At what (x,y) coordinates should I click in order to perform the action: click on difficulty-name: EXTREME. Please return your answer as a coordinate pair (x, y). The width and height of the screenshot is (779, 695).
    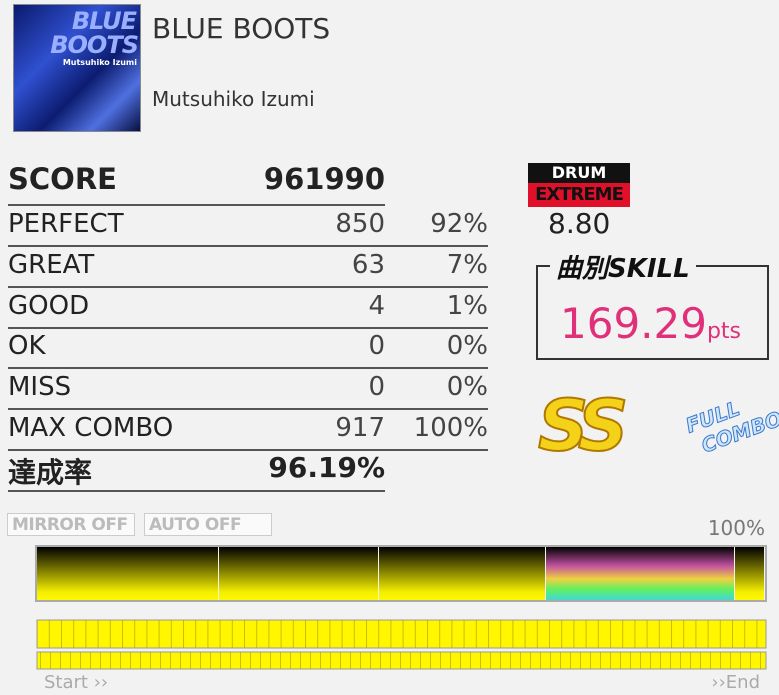
    Looking at the image, I should click on (579, 195).